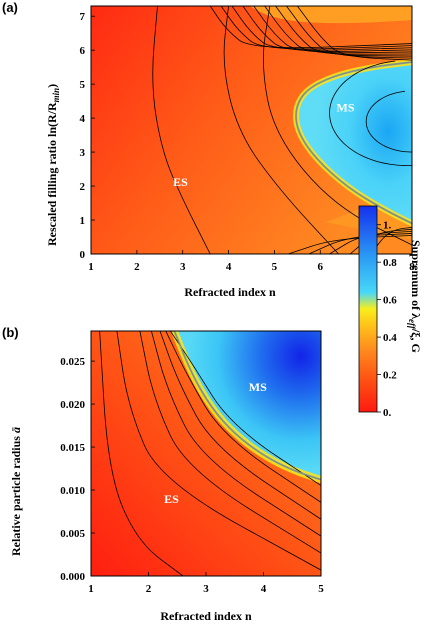 Image resolution: width=436 pixels, height=628 pixels. What do you see at coordinates (321, 267) in the screenshot?
I see `panel-a-x-tick-label: 6` at bounding box center [321, 267].